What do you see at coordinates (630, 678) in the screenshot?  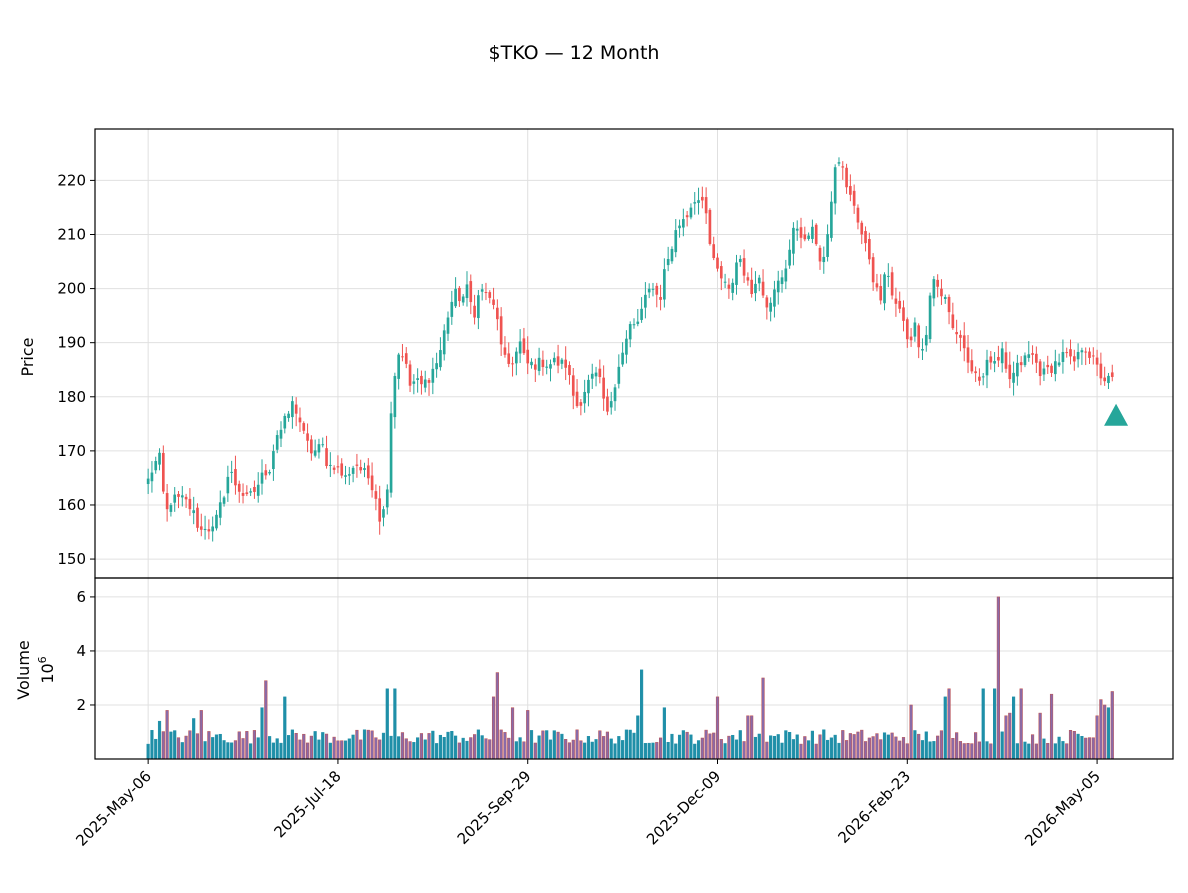 I see `volume-bars` at bounding box center [630, 678].